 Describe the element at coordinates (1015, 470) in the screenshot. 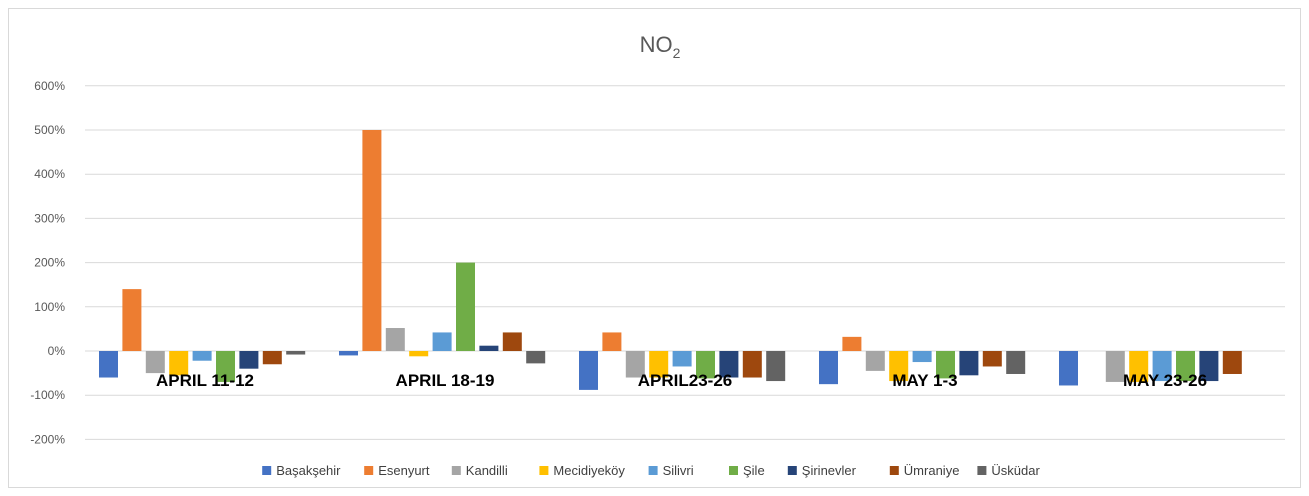

I see `legend-label: Üsküdar` at that location.